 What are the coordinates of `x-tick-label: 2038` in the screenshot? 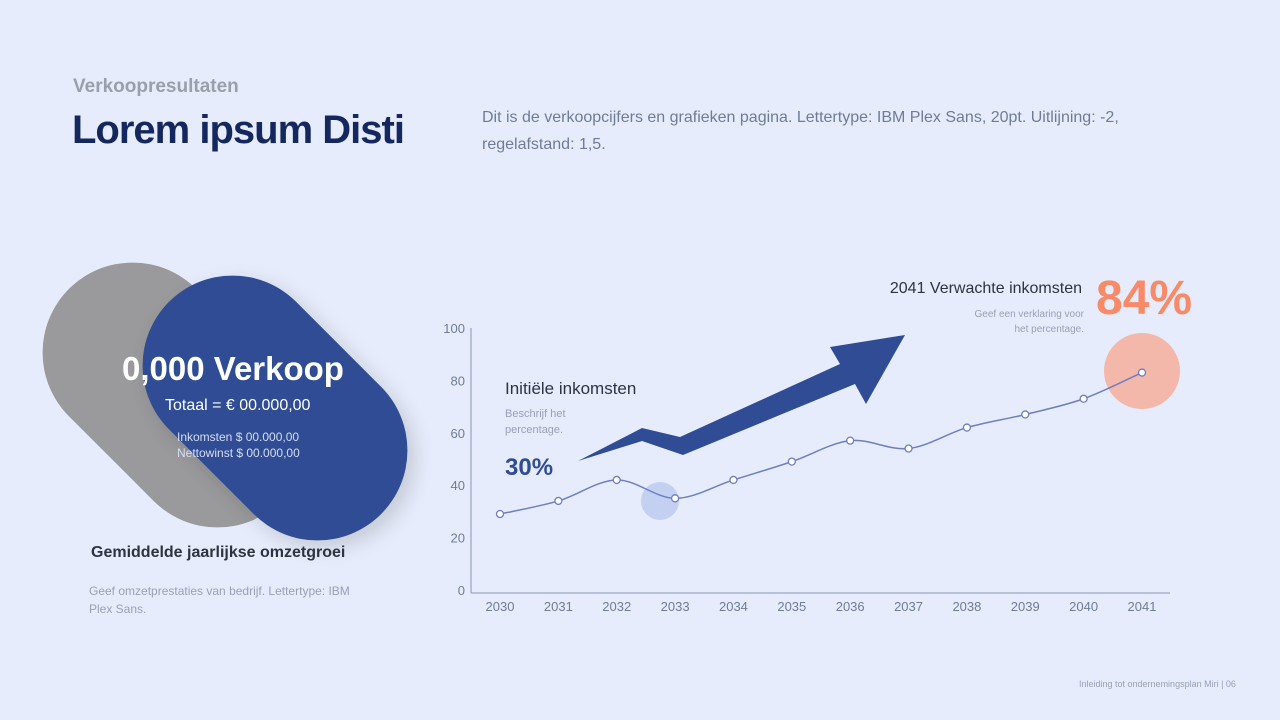 It's located at (966, 606).